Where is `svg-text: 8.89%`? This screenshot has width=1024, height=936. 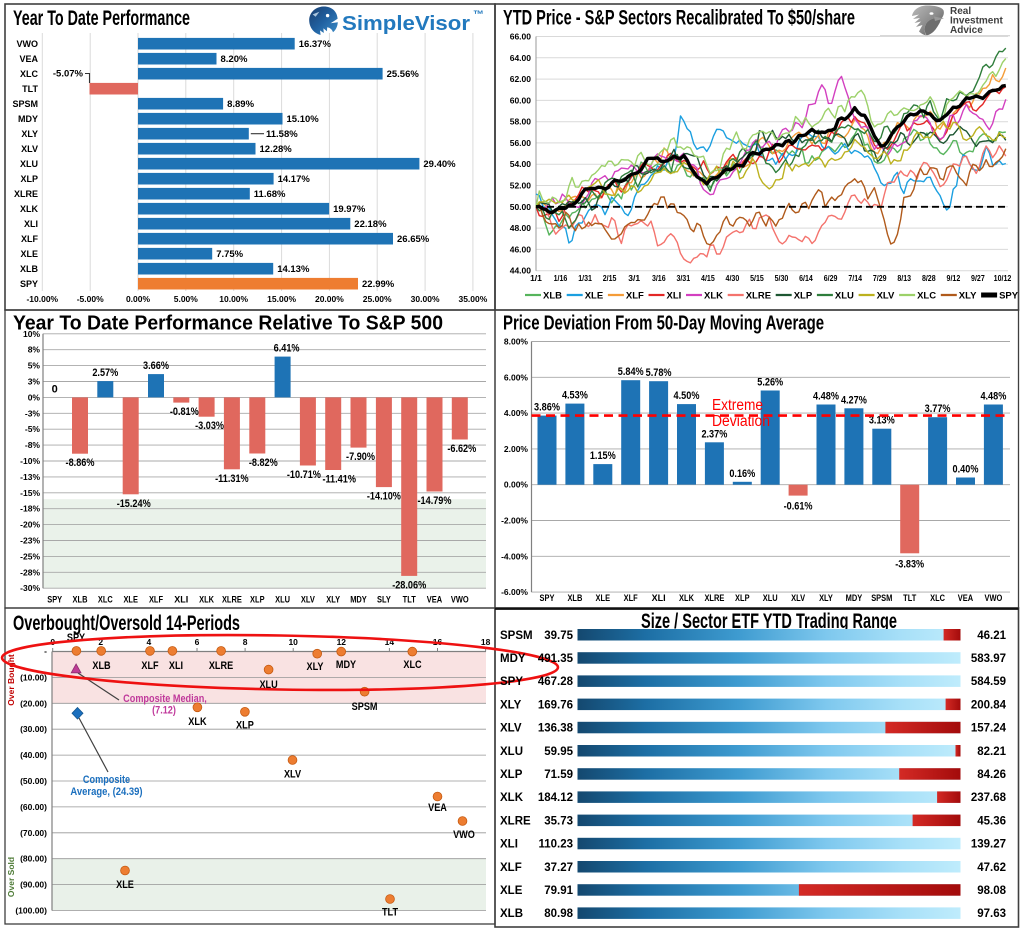
svg-text: 8.89% is located at coordinates (240, 104).